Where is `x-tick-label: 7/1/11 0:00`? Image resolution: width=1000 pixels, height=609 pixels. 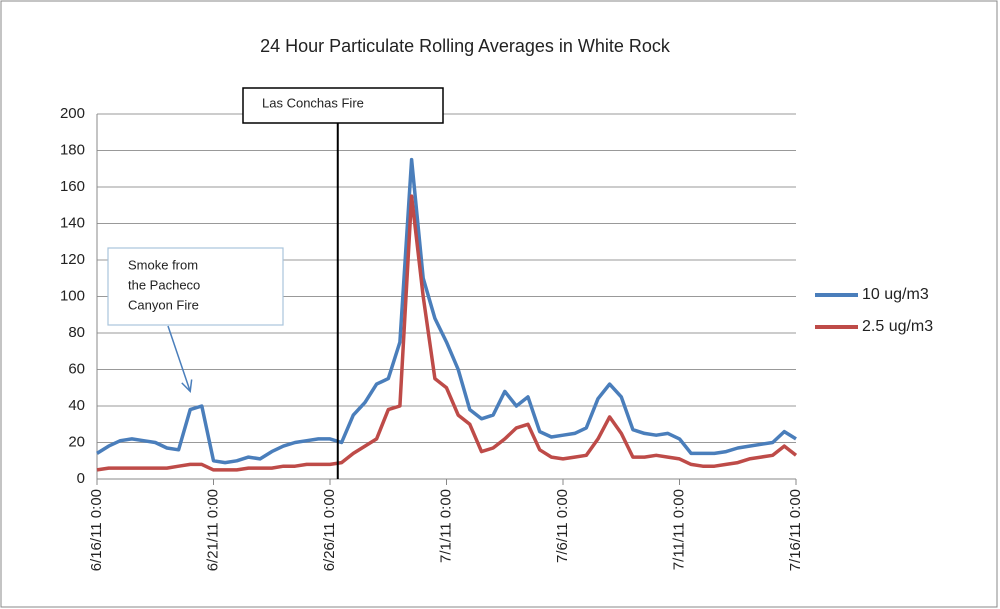 x-tick-label: 7/1/11 0:00 is located at coordinates (445, 526).